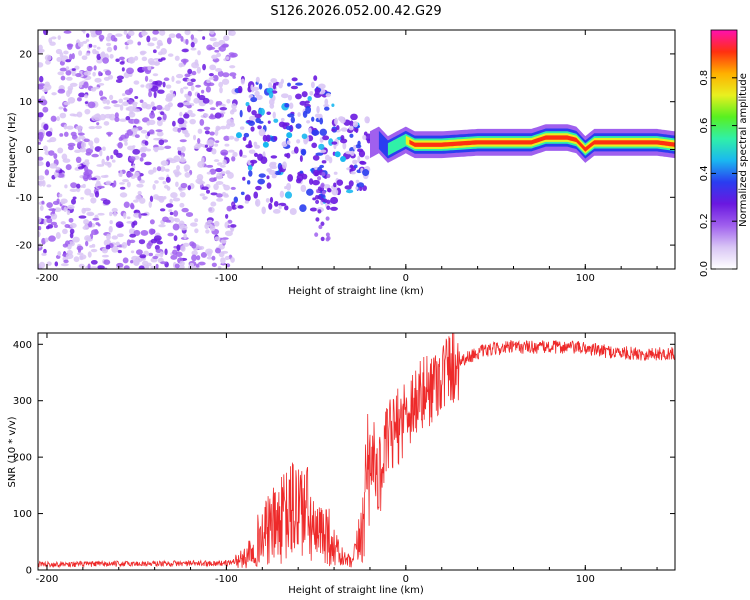  Describe the element at coordinates (226, 278) in the screenshot. I see `spectrogram-x-tick-label: -100` at that location.